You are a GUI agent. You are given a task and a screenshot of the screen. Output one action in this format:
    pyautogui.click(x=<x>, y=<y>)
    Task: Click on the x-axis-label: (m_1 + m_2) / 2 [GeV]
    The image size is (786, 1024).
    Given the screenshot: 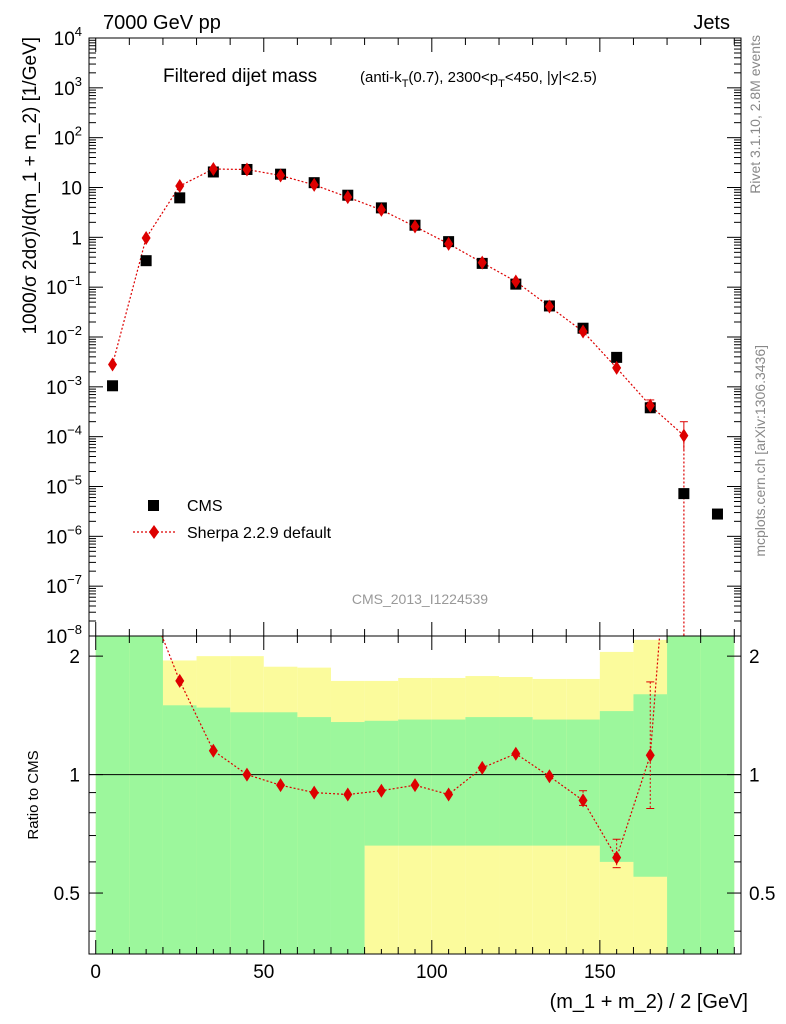 What is the action you would take?
    pyautogui.click(x=649, y=1002)
    